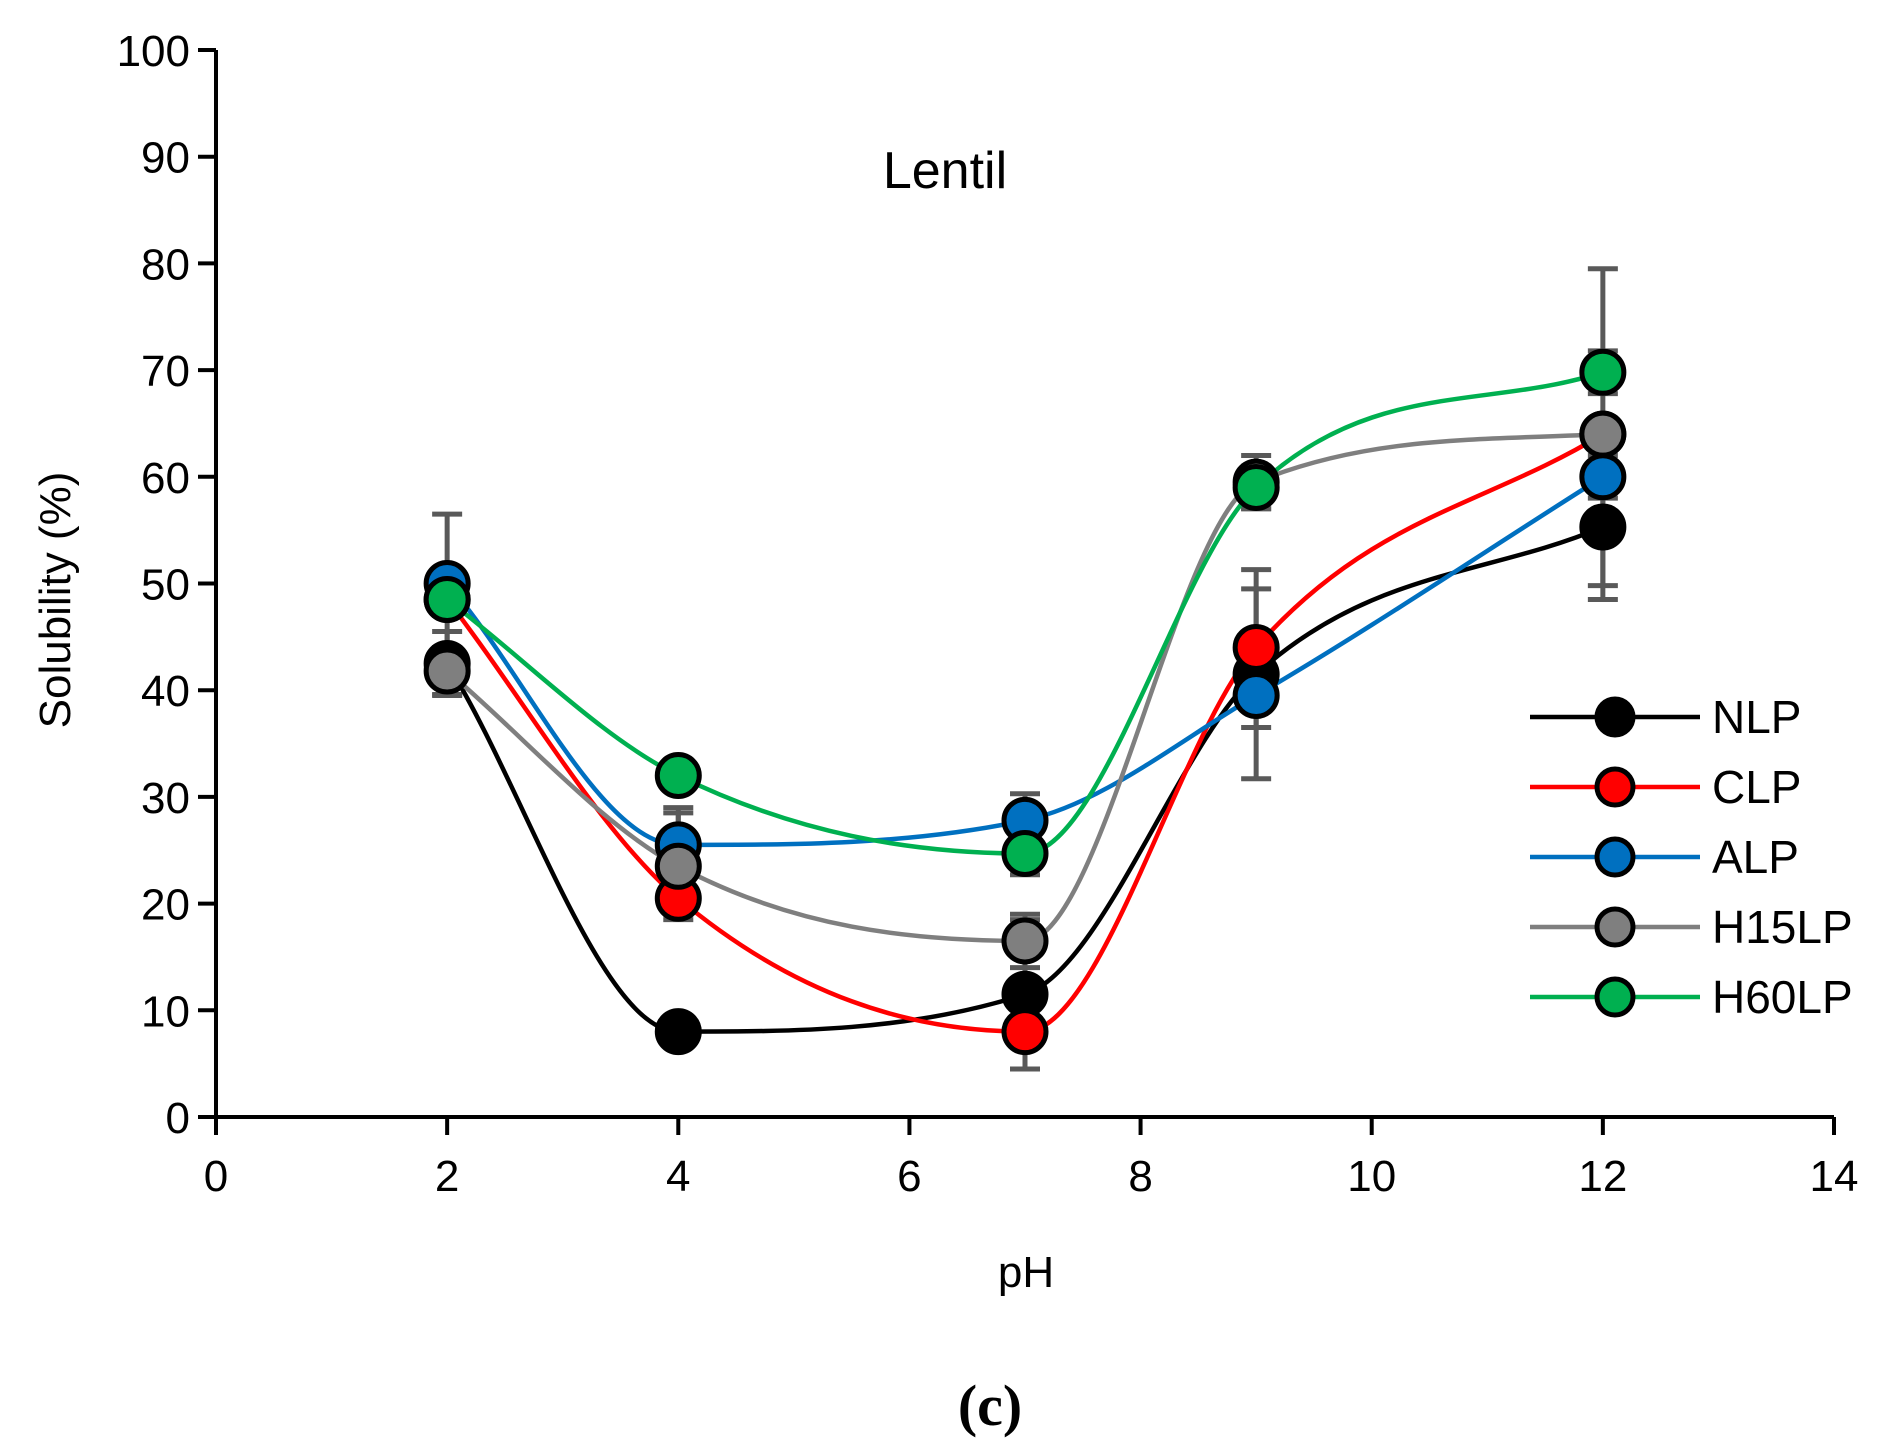 This screenshot has width=1899, height=1452. I want to click on legend-item-alp: ALP, so click(1664, 857).